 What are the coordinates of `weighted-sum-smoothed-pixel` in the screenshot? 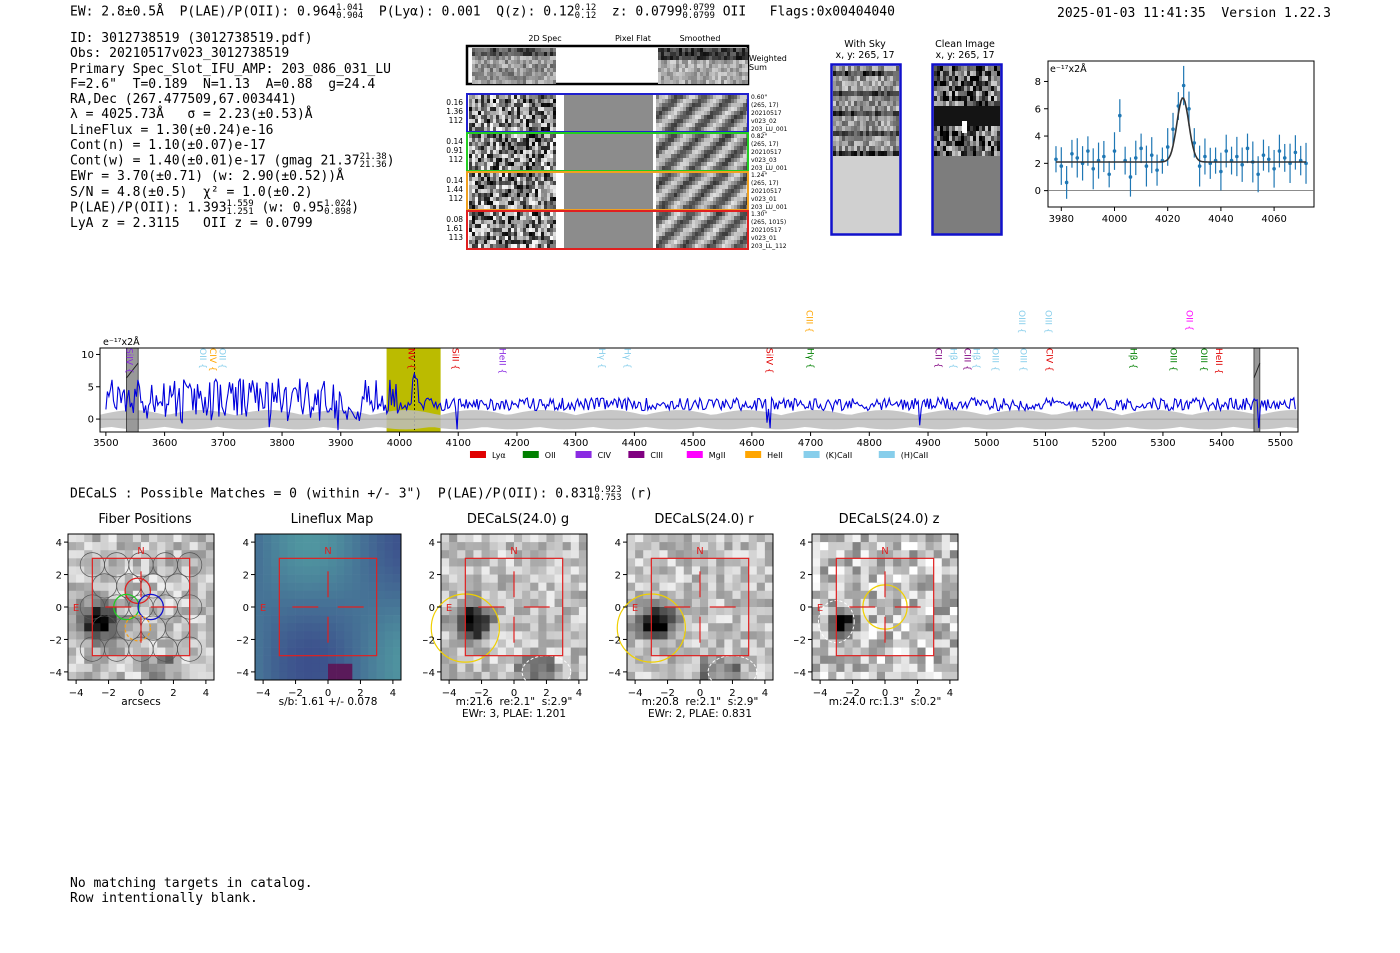 It's located at (740, 58).